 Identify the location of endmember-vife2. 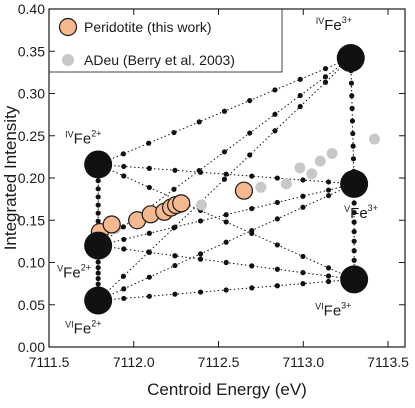
(98, 300).